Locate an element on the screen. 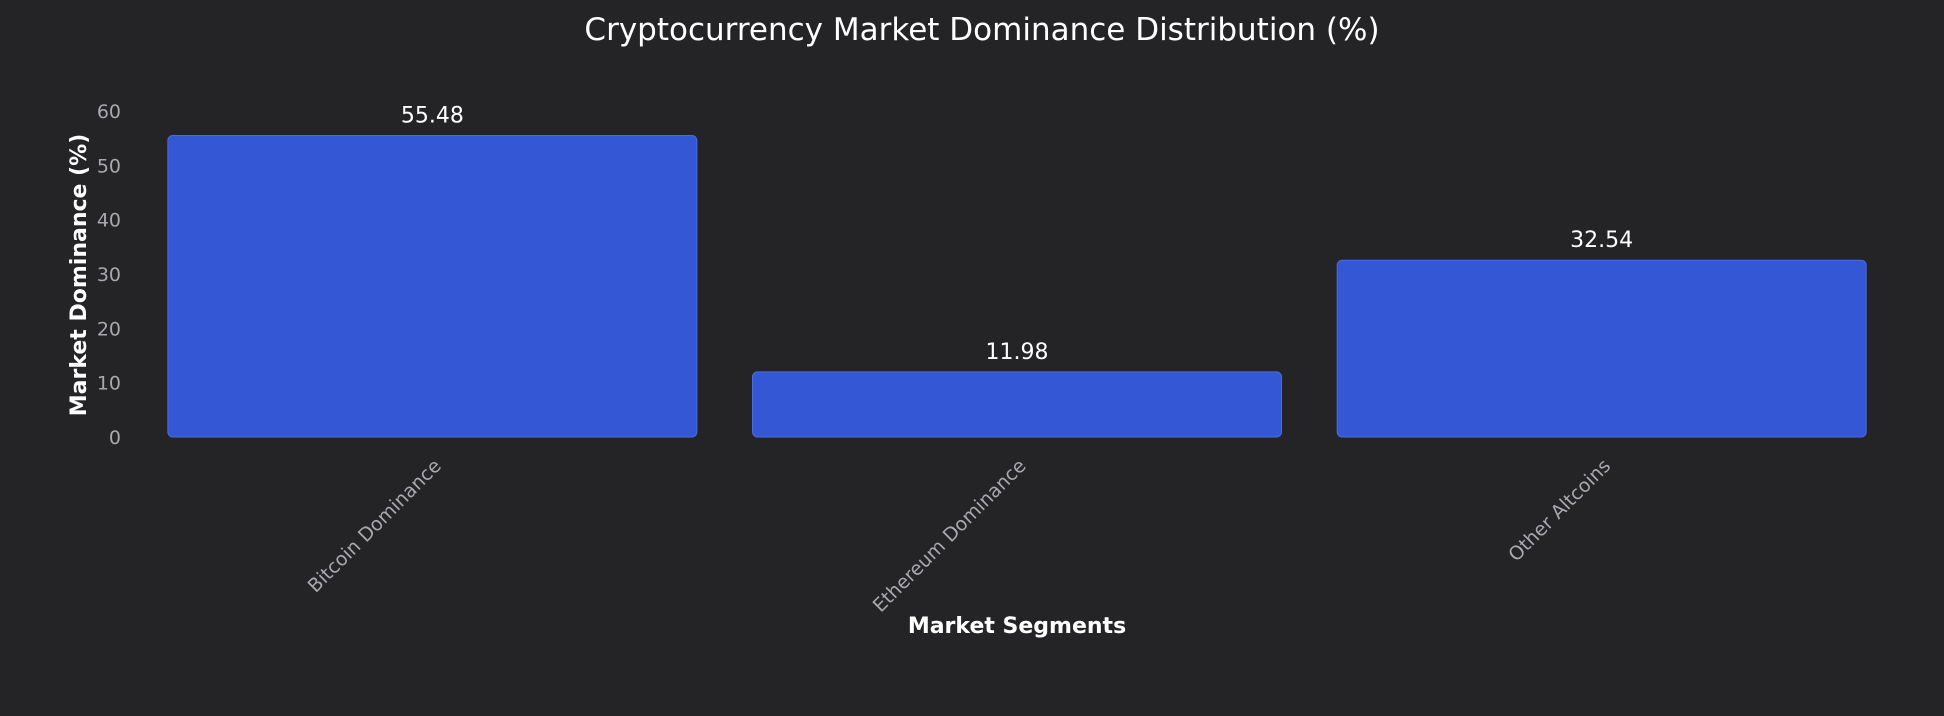  y-tick-label: 40 is located at coordinates (109, 221).